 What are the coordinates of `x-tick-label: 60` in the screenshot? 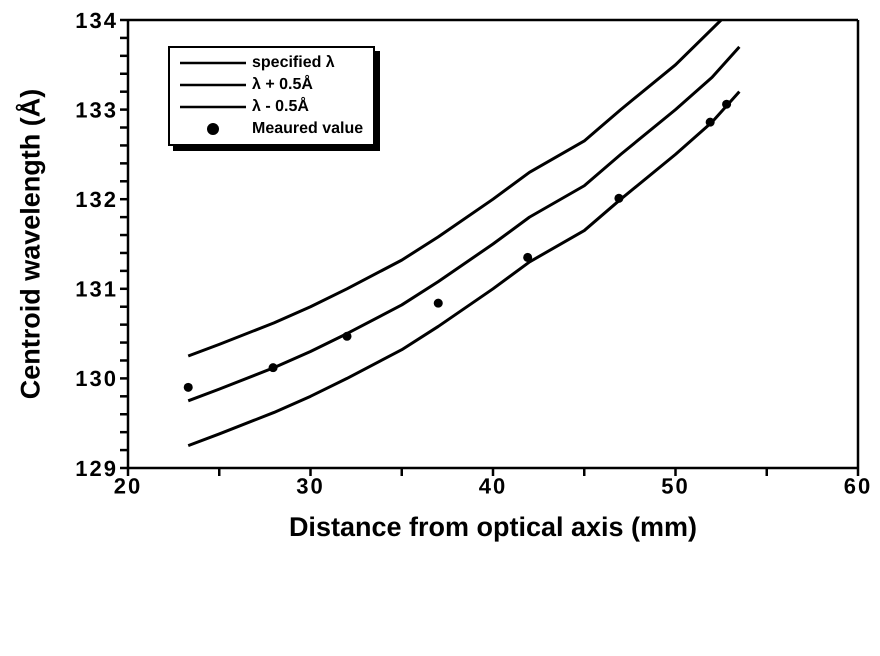 It's located at (858, 486).